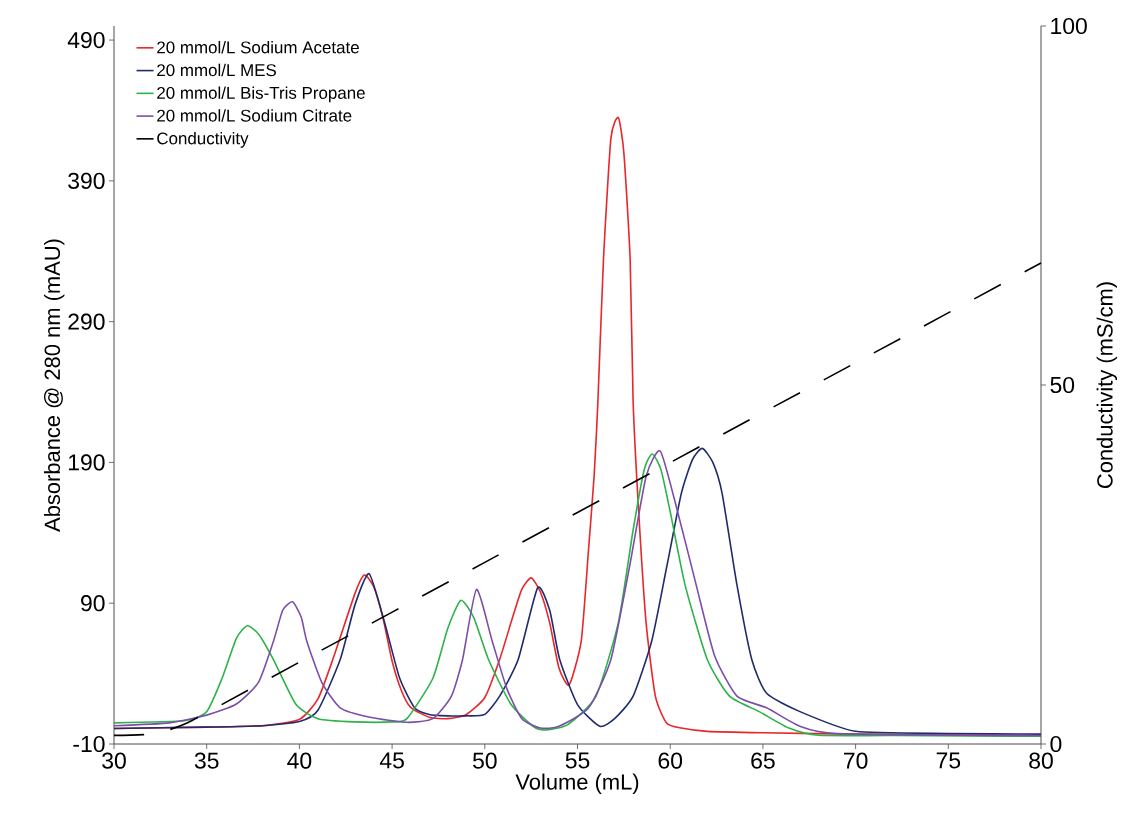 This screenshot has height=837, width=1143. What do you see at coordinates (299, 760) in the screenshot?
I see `x-tick-label: 40` at bounding box center [299, 760].